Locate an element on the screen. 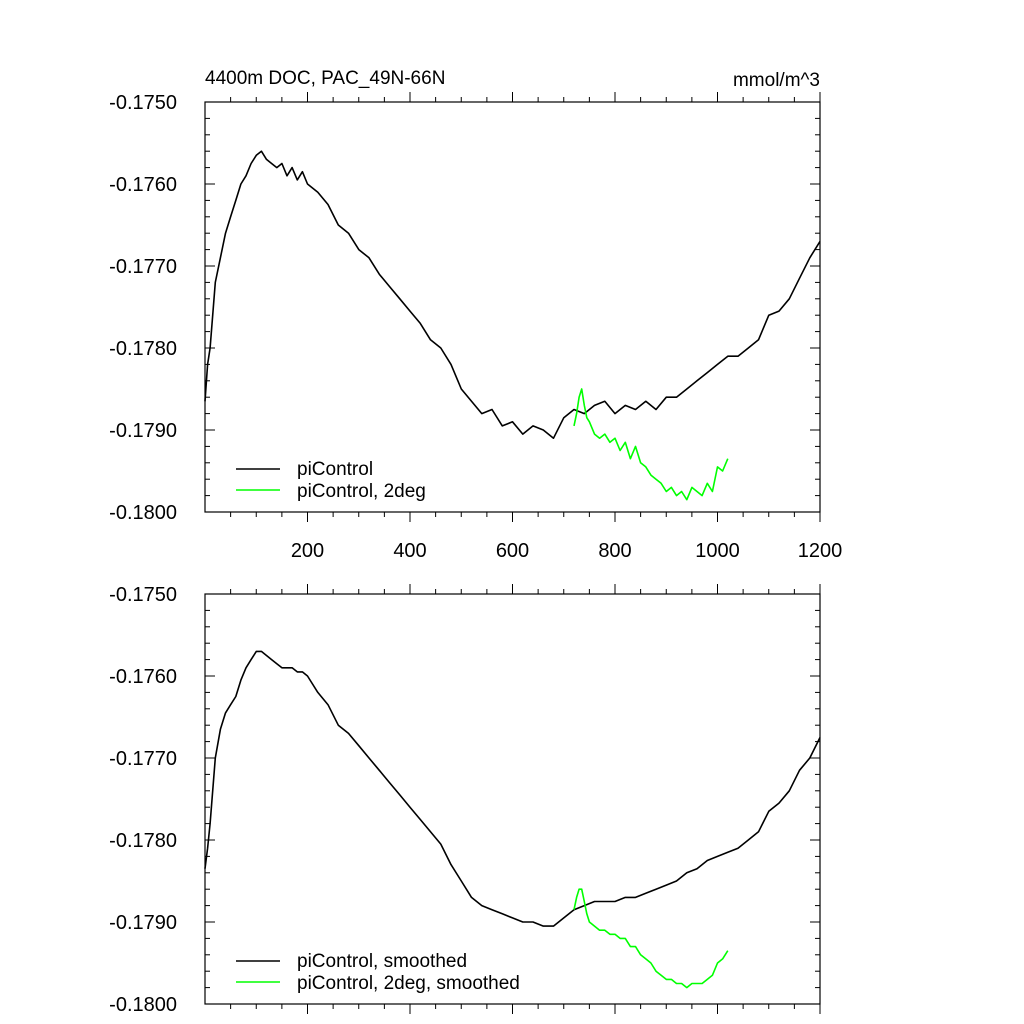  legend-label-picontrol-2deg-smoothed: piControl, 2deg, smoothed is located at coordinates (408, 983).